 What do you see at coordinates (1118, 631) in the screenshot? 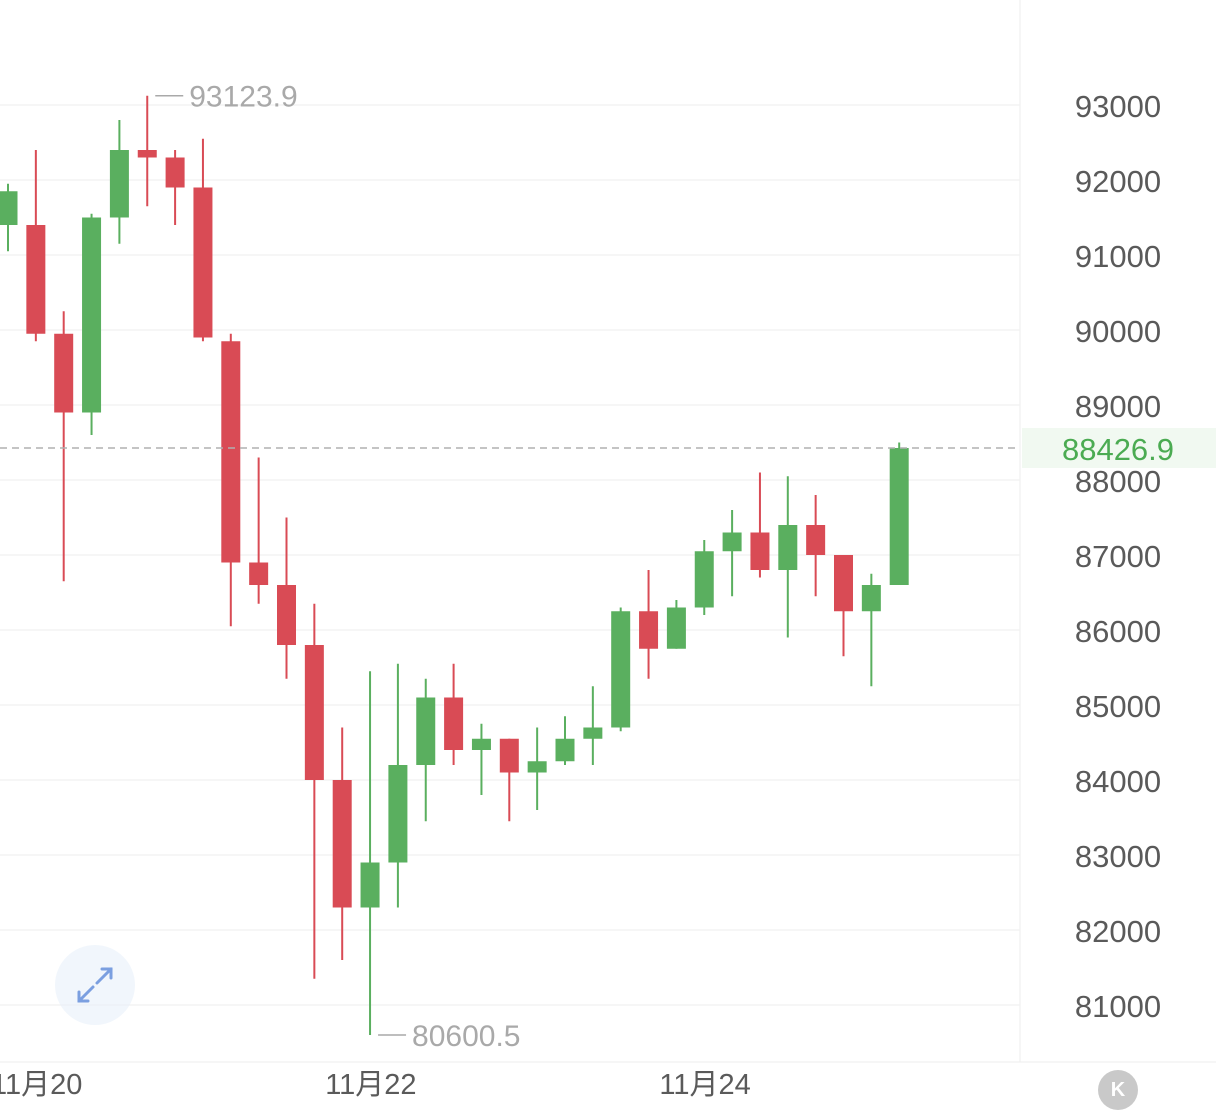
I see `y-tick-label: 86000` at bounding box center [1118, 631].